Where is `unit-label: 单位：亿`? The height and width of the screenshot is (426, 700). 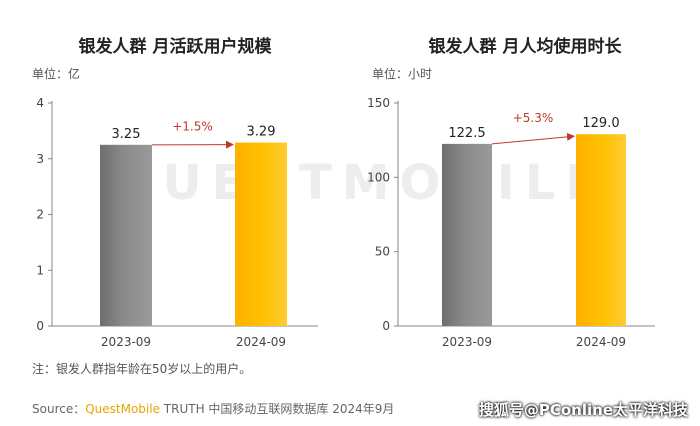 unit-label: 单位：亿 is located at coordinates (56, 74).